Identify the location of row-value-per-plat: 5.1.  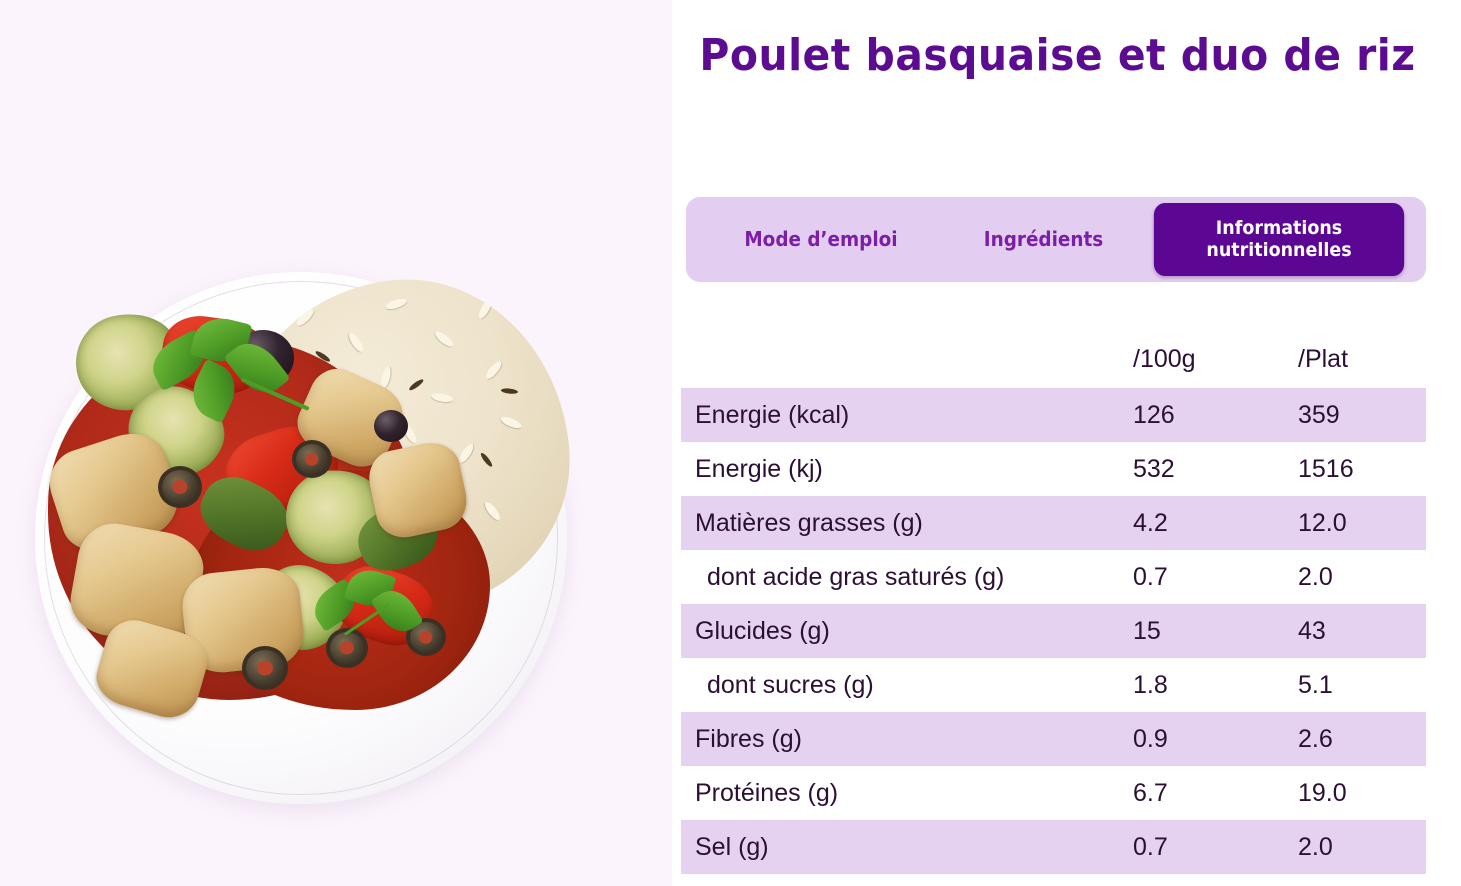
(1315, 684).